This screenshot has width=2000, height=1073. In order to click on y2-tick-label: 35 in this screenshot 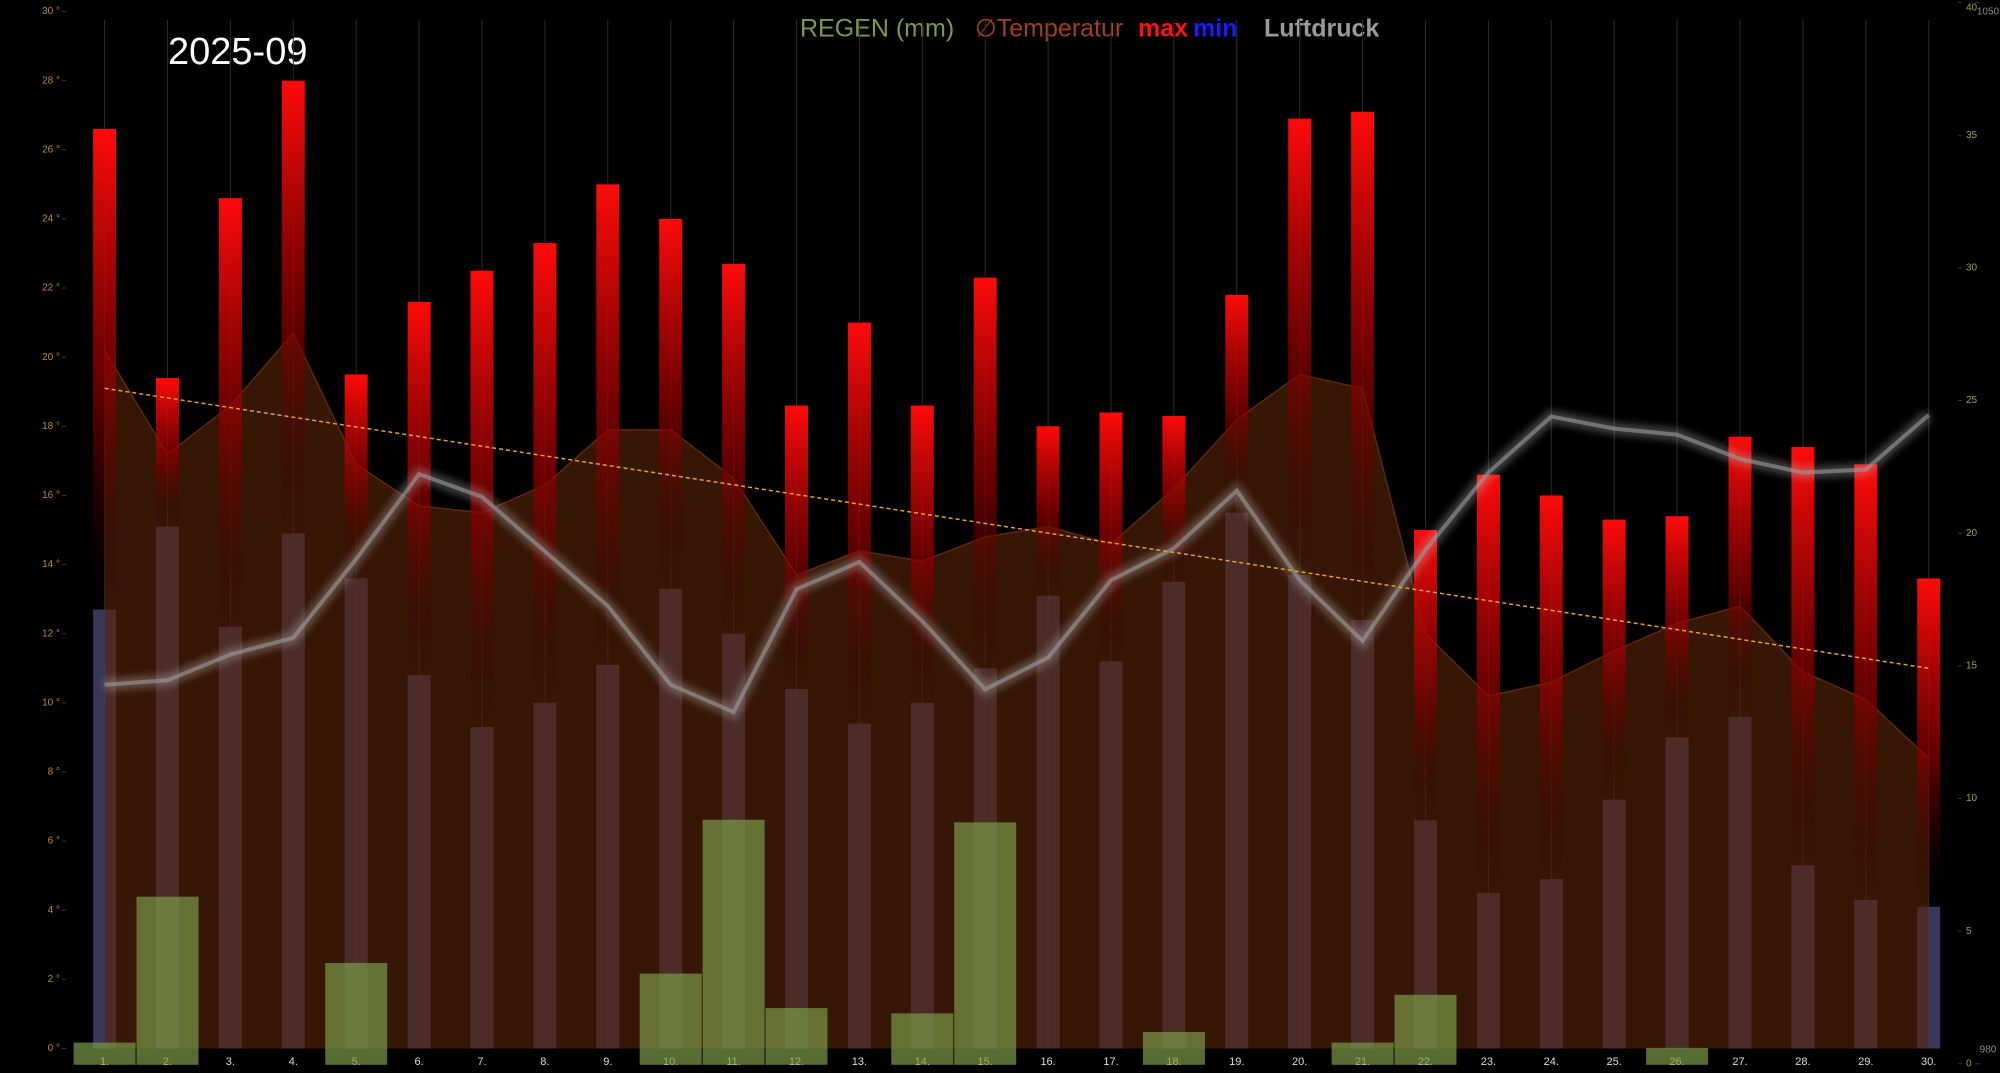, I will do `click(1972, 135)`.